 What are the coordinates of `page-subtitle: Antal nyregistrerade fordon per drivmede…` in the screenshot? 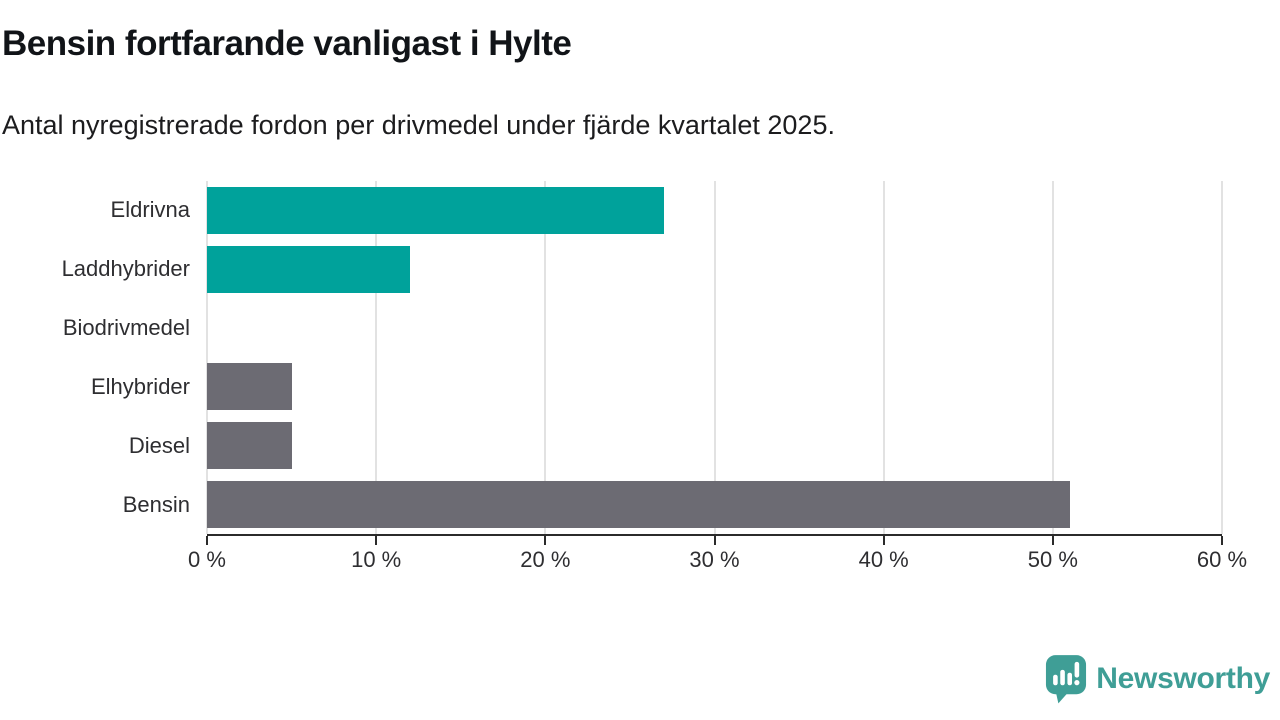 It's located at (418, 125).